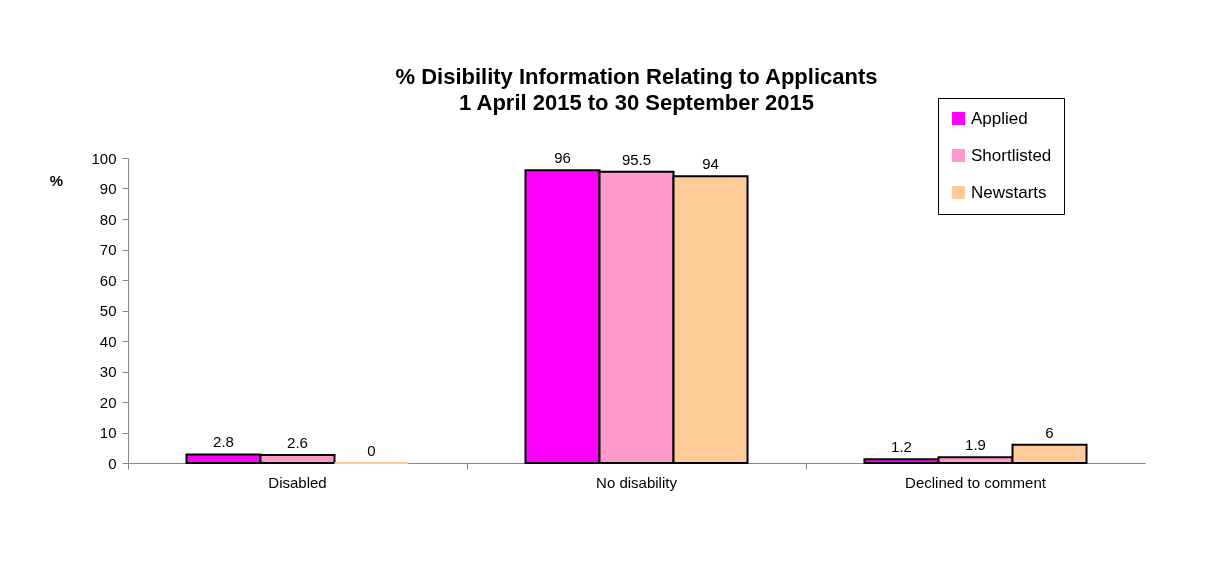 This screenshot has width=1208, height=571. Describe the element at coordinates (1049, 432) in the screenshot. I see `data-label: 6` at that location.